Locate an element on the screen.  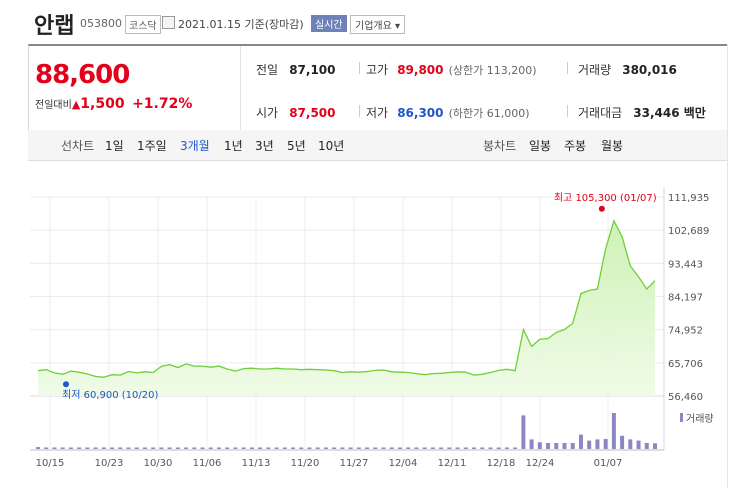
up-arrow-icon: ▲ is located at coordinates (76, 104).